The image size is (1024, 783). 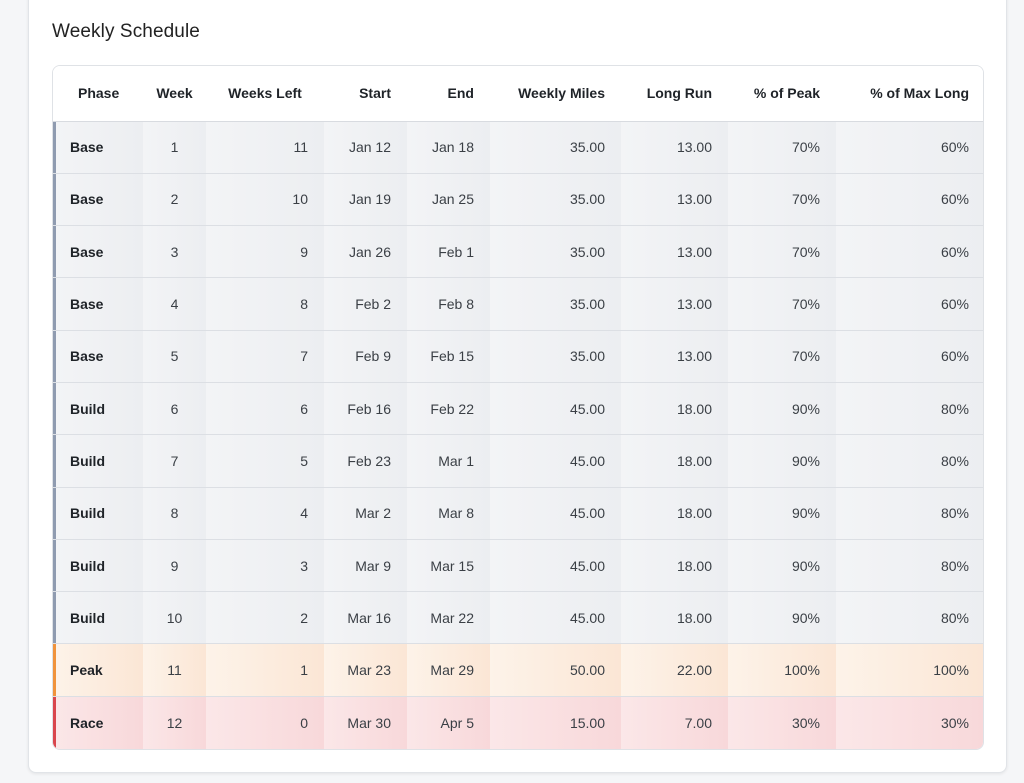 What do you see at coordinates (365, 200) in the screenshot?
I see `cell-start: Jan 19` at bounding box center [365, 200].